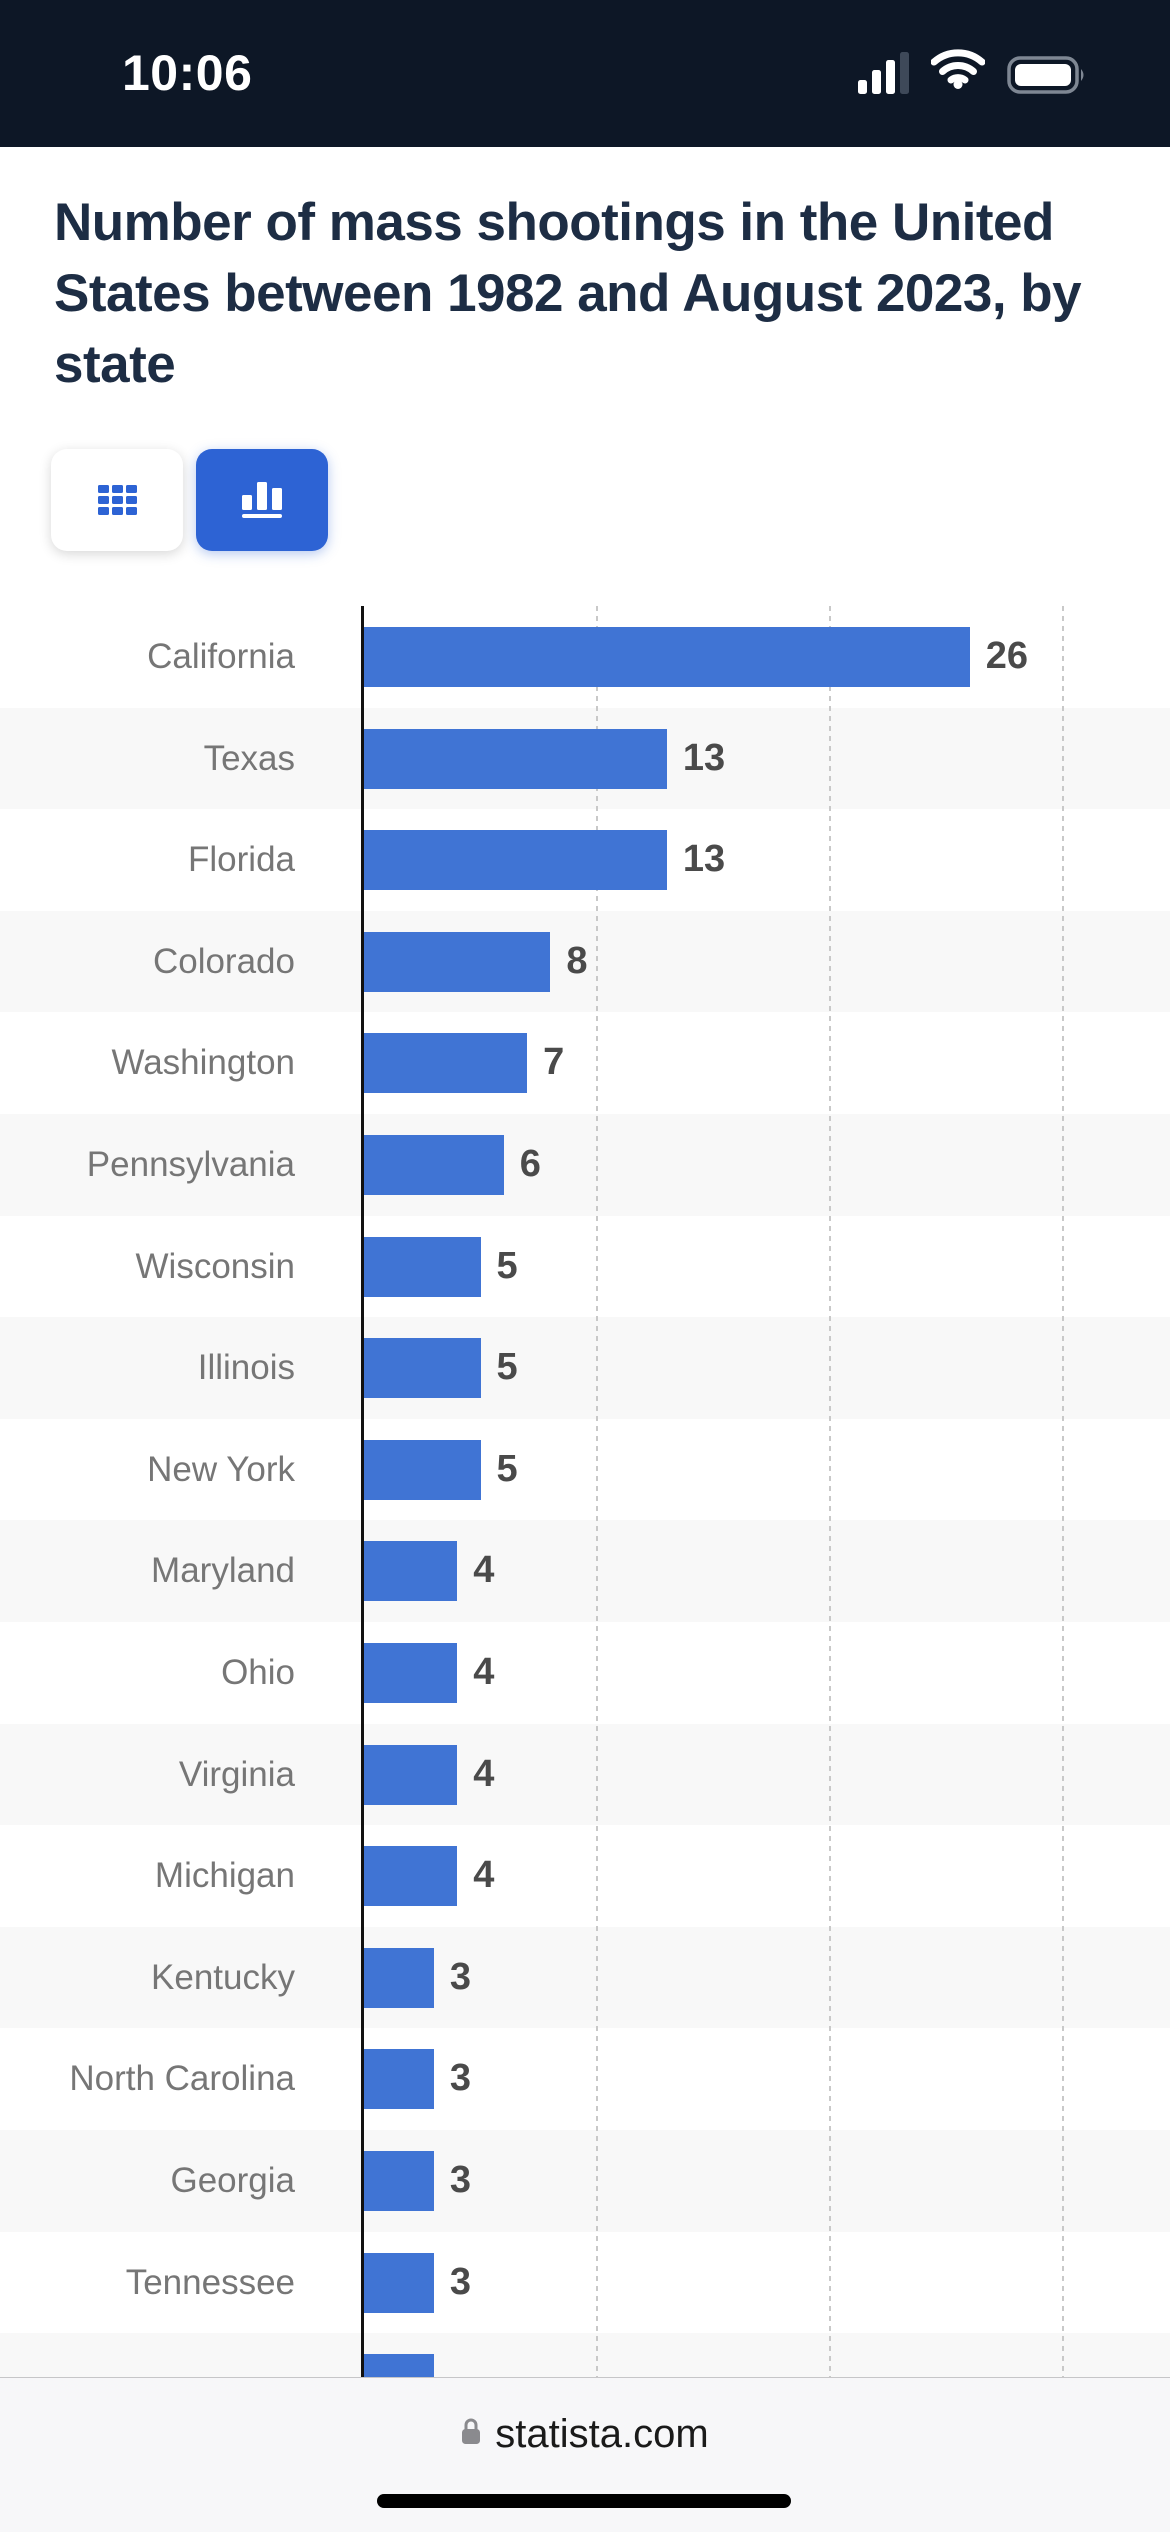 Image resolution: width=1170 pixels, height=2532 pixels. I want to click on table-grid-icon, so click(117, 500).